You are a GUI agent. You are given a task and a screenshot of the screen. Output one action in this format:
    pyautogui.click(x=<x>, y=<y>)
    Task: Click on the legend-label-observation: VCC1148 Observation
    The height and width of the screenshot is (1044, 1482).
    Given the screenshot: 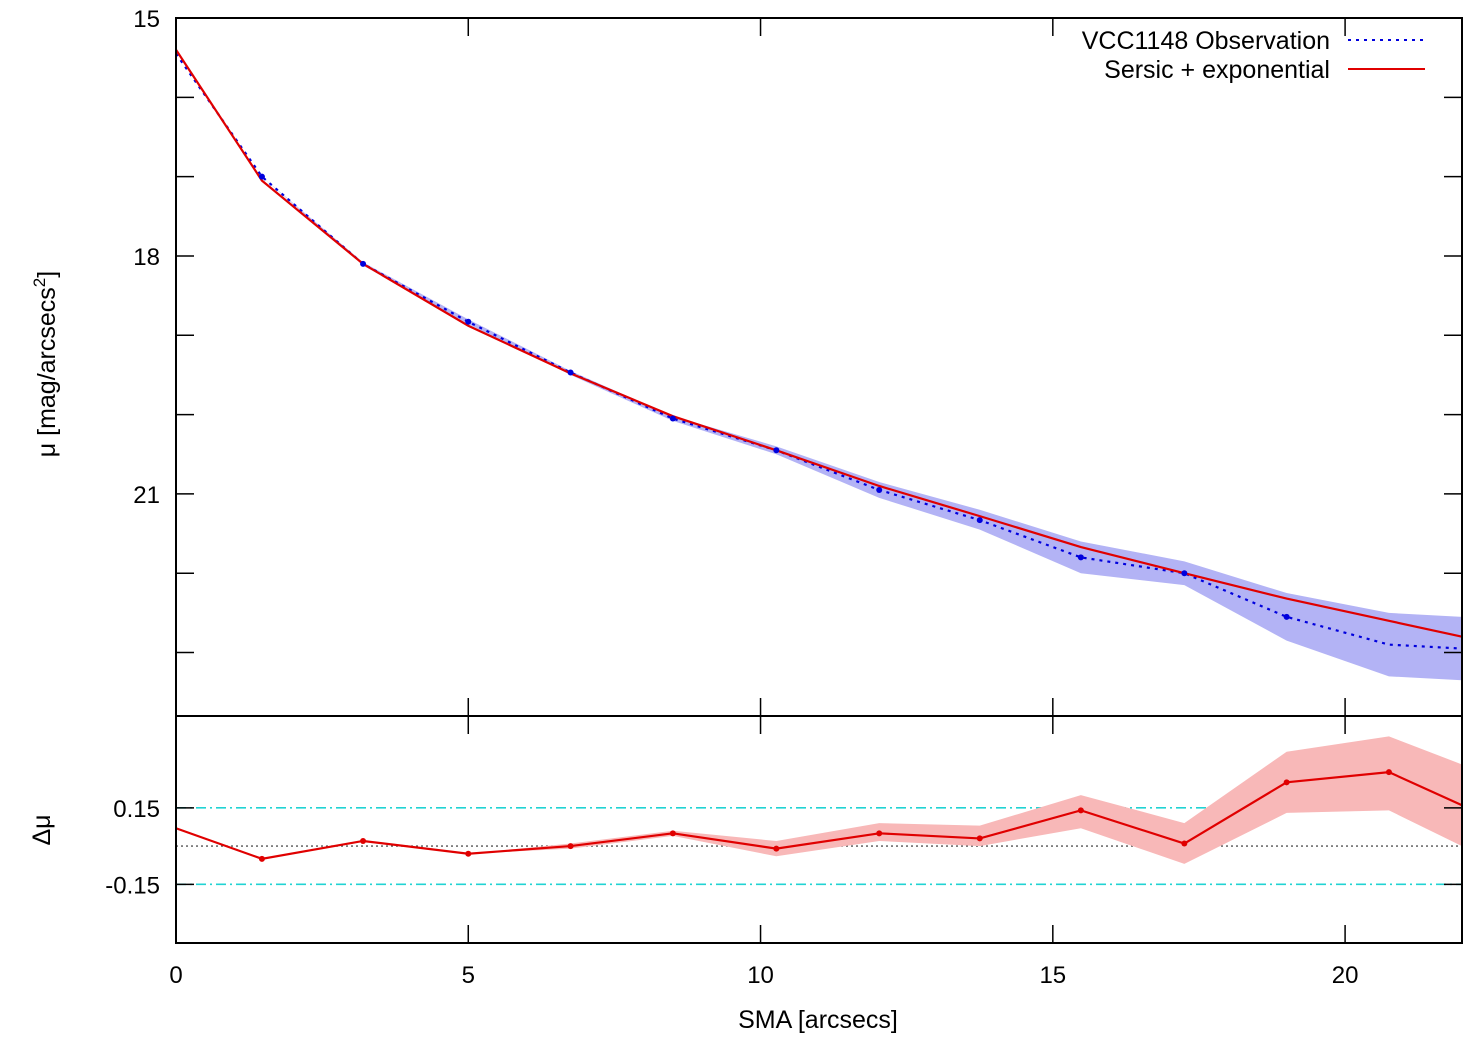 What is the action you would take?
    pyautogui.click(x=1206, y=41)
    